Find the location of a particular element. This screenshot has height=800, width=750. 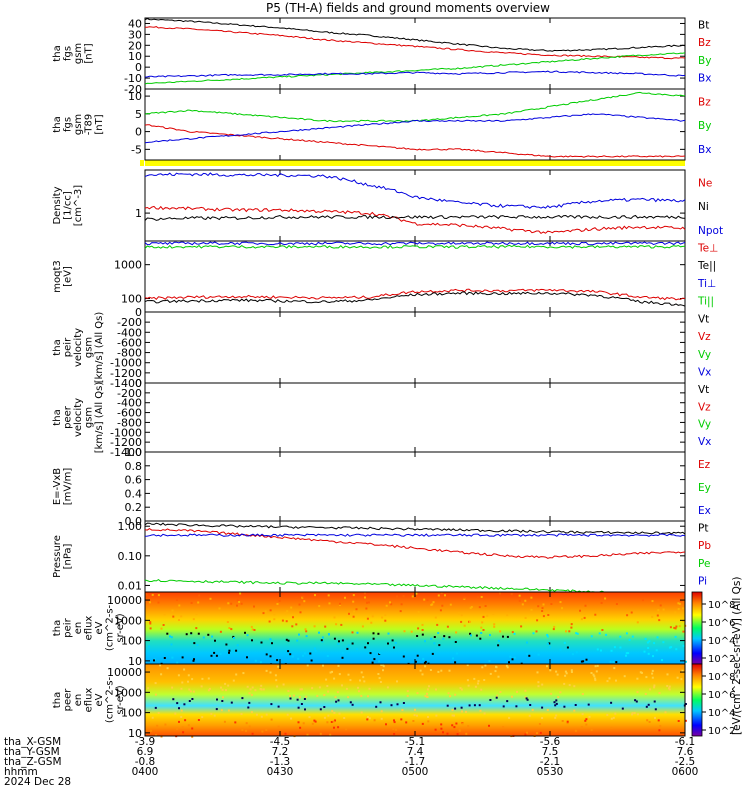

legend-entry: Pb is located at coordinates (704, 546).